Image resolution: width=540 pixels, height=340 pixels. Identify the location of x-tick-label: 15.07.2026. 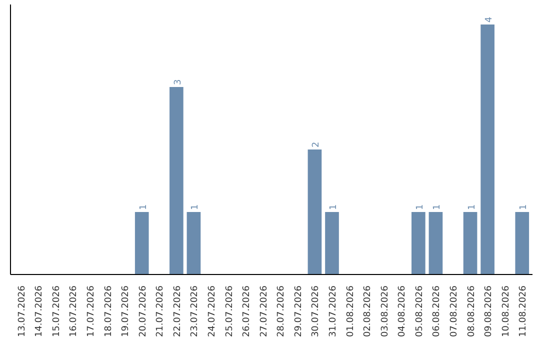
(57, 311).